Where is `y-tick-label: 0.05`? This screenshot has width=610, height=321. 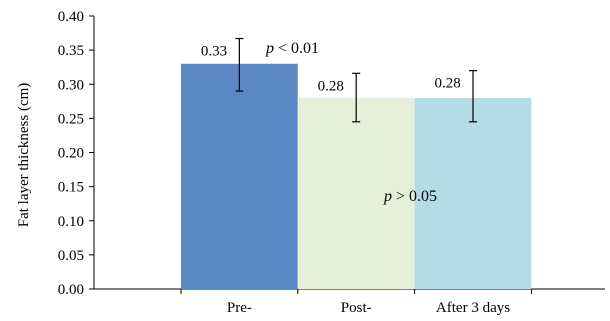 y-tick-label: 0.05 is located at coordinates (71, 256).